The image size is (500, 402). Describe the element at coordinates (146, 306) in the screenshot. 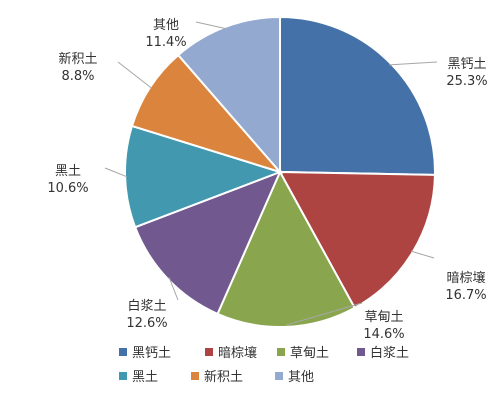

I see `slice-label-name-3: 白浆土` at that location.